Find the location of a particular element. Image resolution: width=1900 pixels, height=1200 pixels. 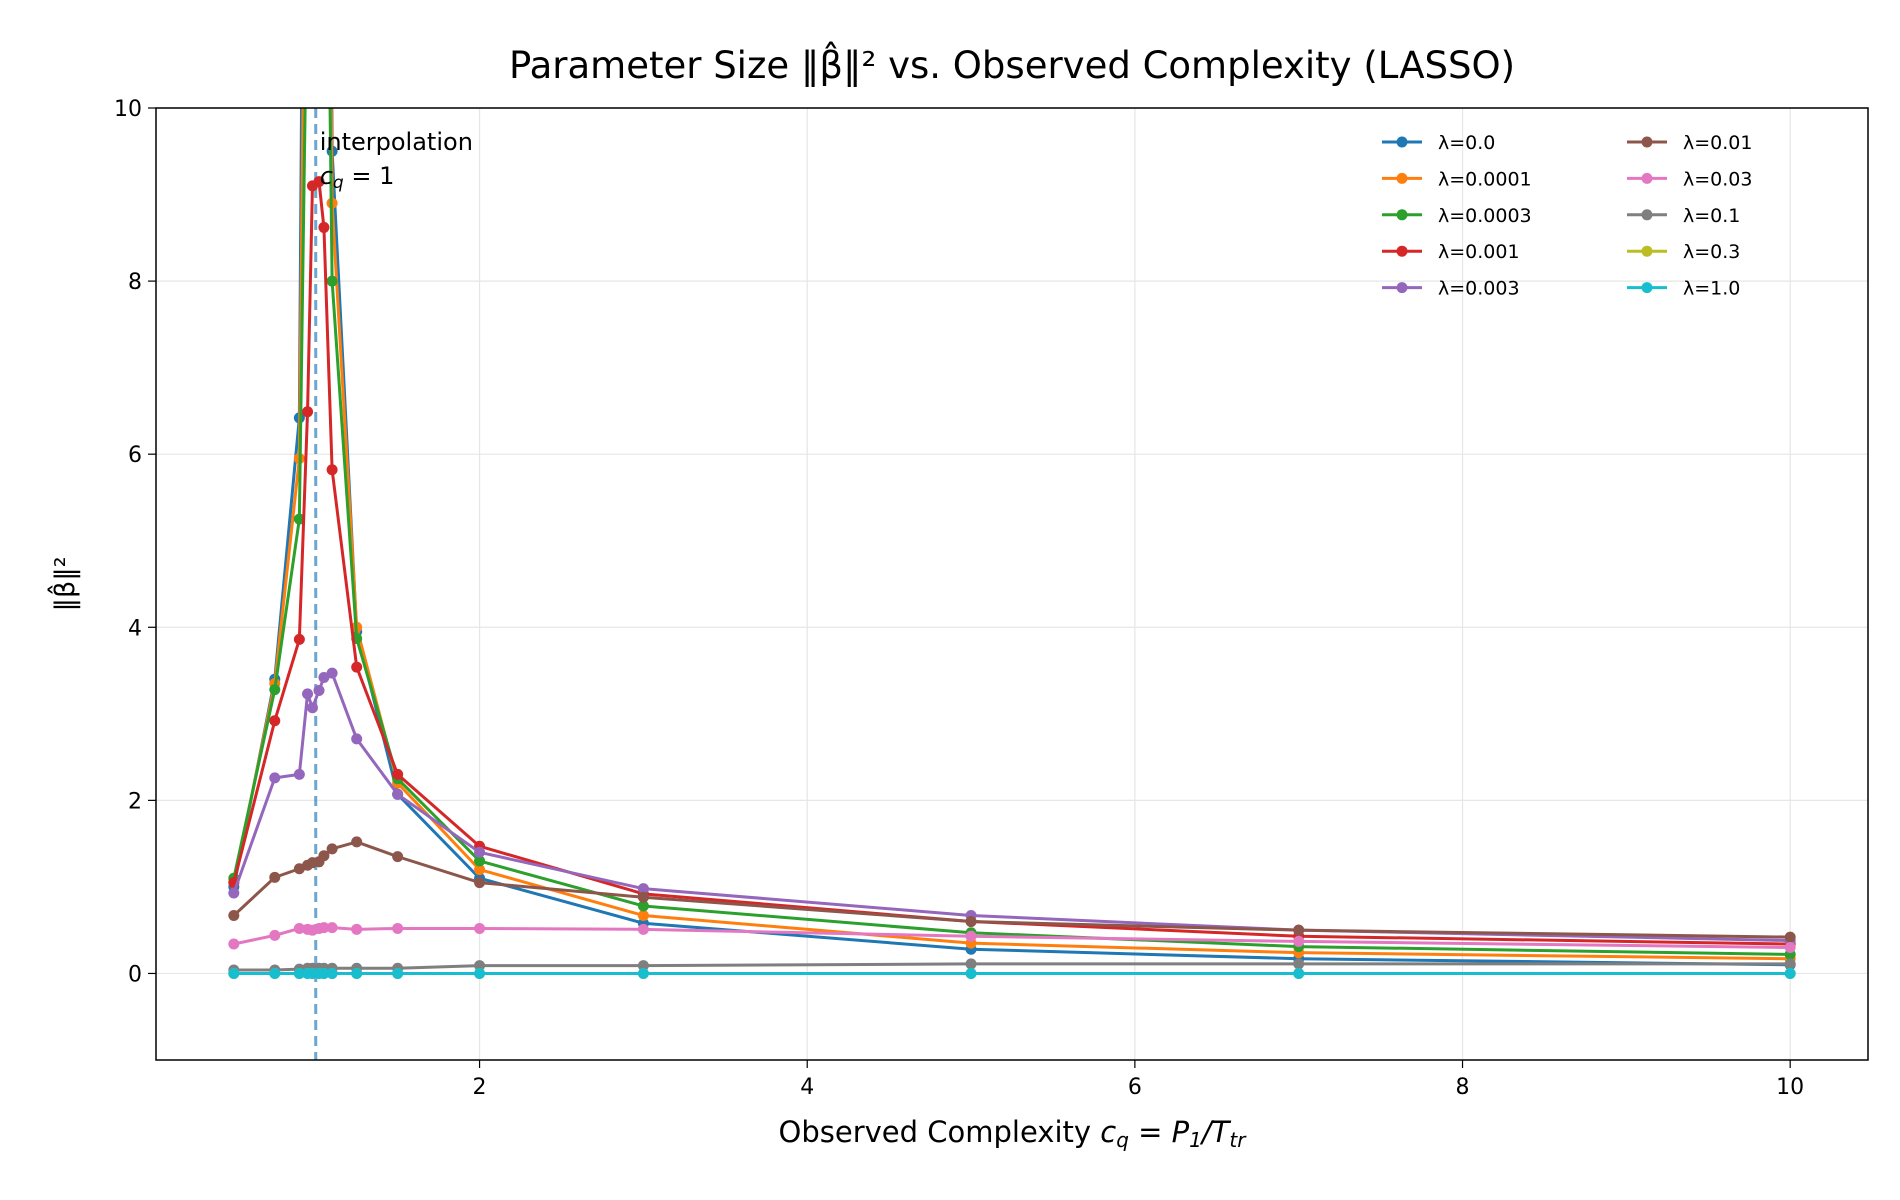

y-tick-label: 10 is located at coordinates (128, 109).